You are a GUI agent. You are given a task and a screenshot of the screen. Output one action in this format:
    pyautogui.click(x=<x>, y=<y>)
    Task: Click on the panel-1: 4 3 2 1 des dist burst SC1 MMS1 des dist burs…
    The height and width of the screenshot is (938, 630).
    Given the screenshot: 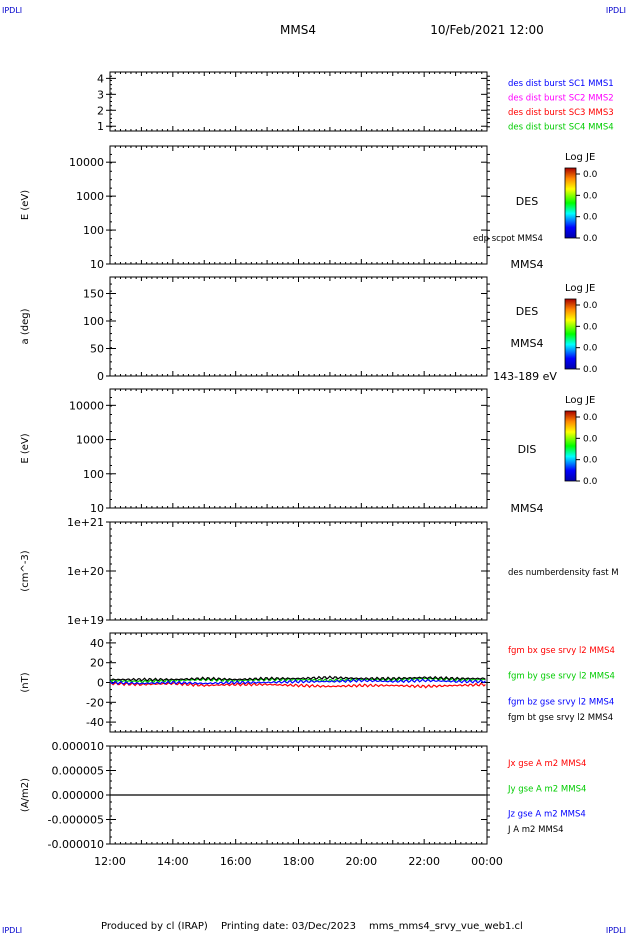 What is the action you would take?
    pyautogui.click(x=355, y=102)
    